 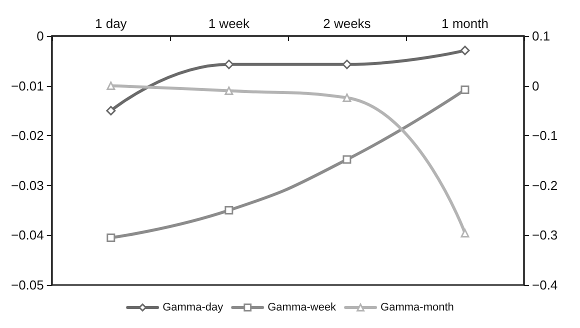 I want to click on y-tick-label: −0.03, so click(x=27, y=185).